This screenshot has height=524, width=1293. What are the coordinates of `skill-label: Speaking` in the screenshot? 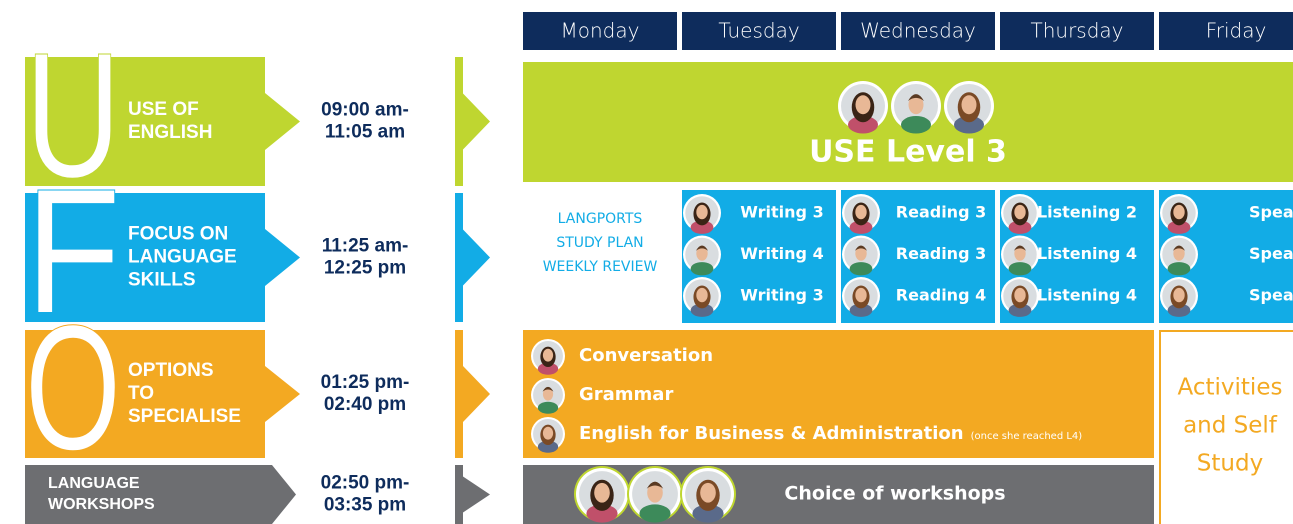 It's located at (1271, 295).